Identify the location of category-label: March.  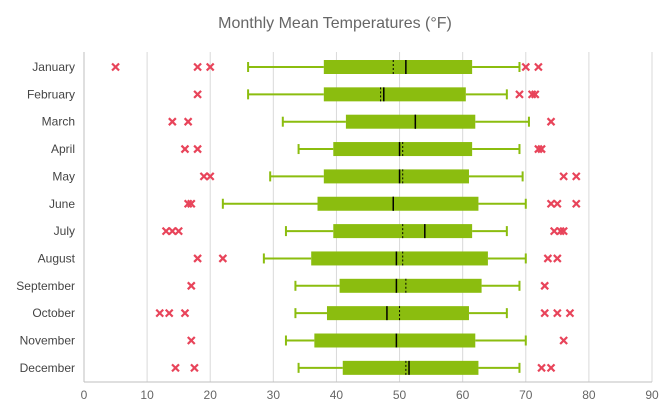
(58, 122).